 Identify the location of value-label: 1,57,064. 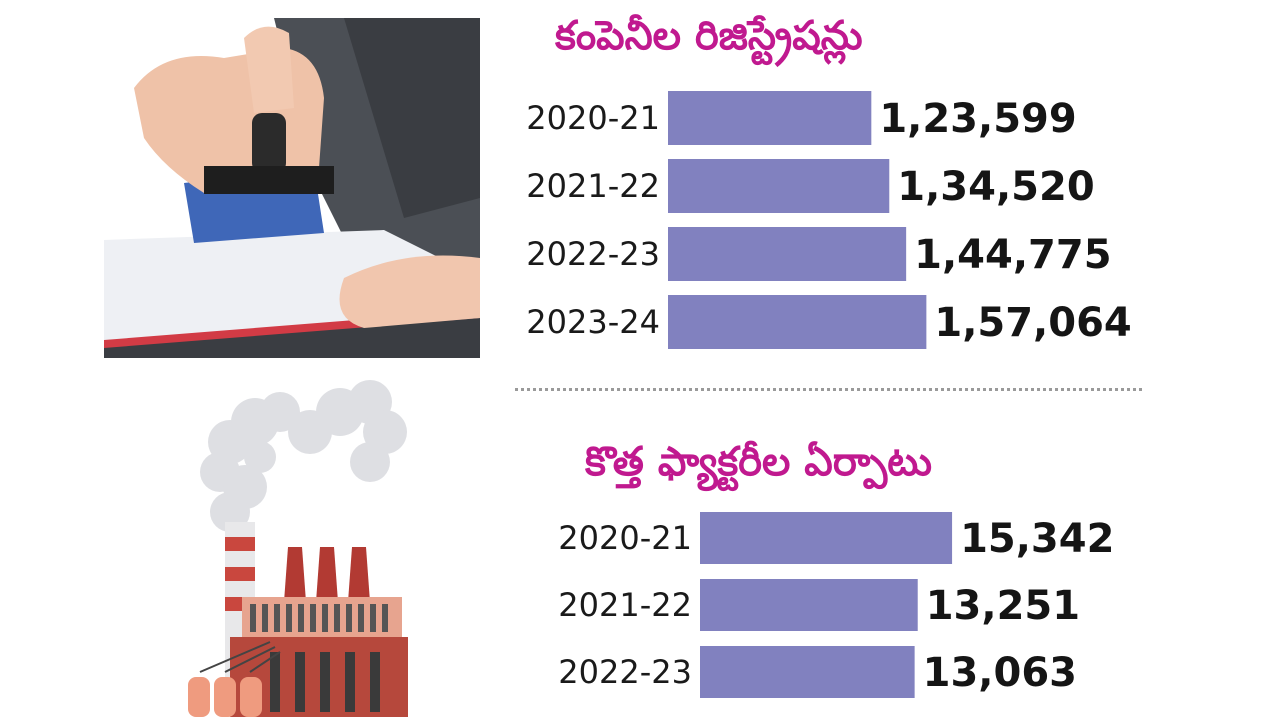
(1032, 323).